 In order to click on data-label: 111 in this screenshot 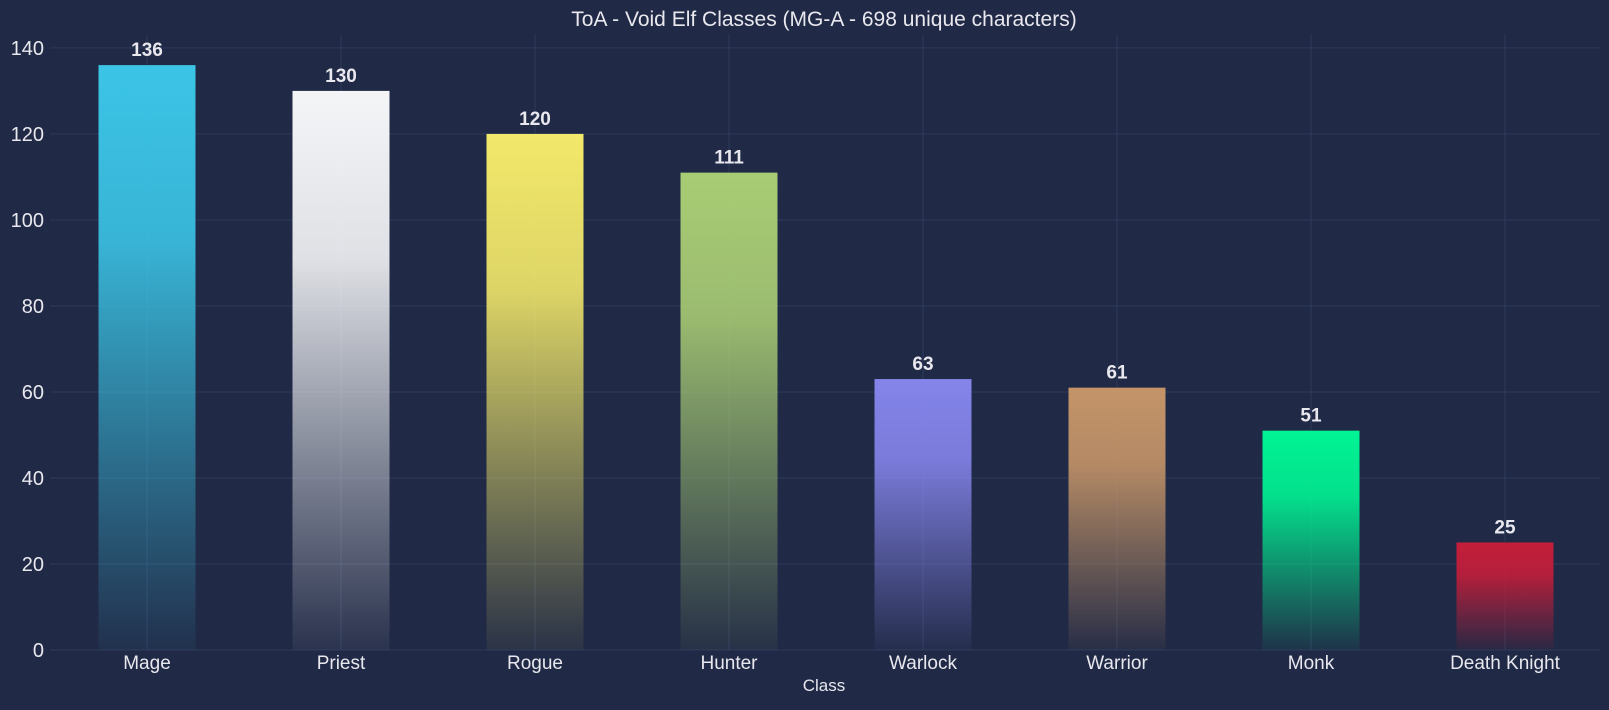, I will do `click(729, 158)`.